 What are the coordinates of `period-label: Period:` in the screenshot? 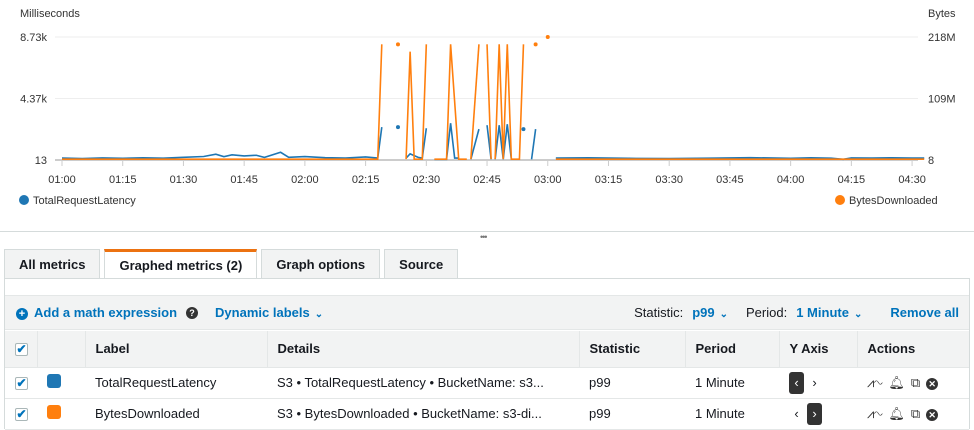 It's located at (767, 312).